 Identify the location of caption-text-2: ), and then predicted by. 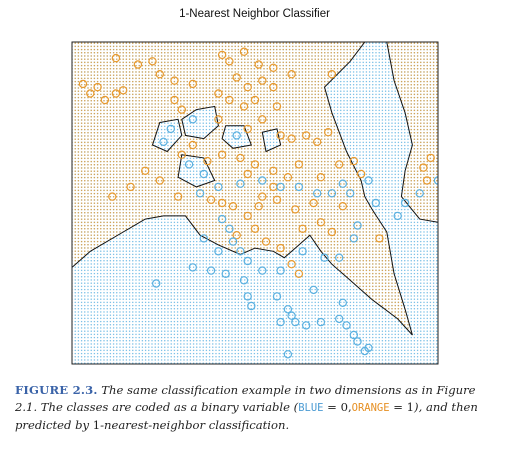
(246, 416).